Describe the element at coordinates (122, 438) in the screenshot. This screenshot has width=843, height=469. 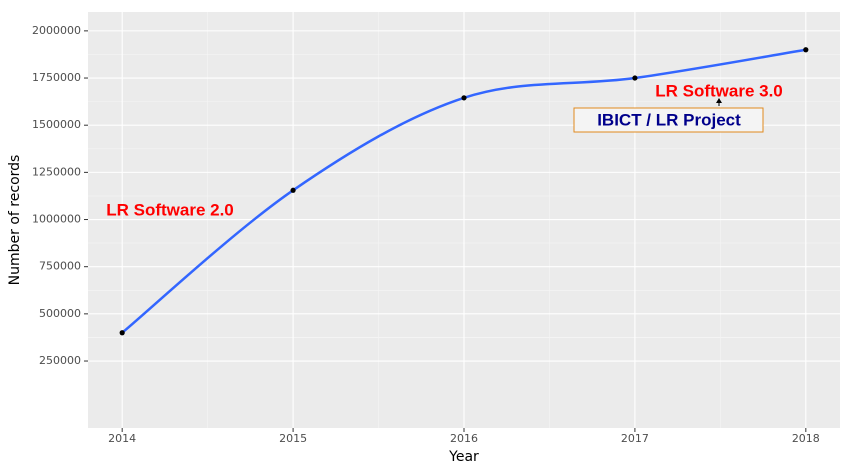
I see `x-tick-label: 2014` at that location.